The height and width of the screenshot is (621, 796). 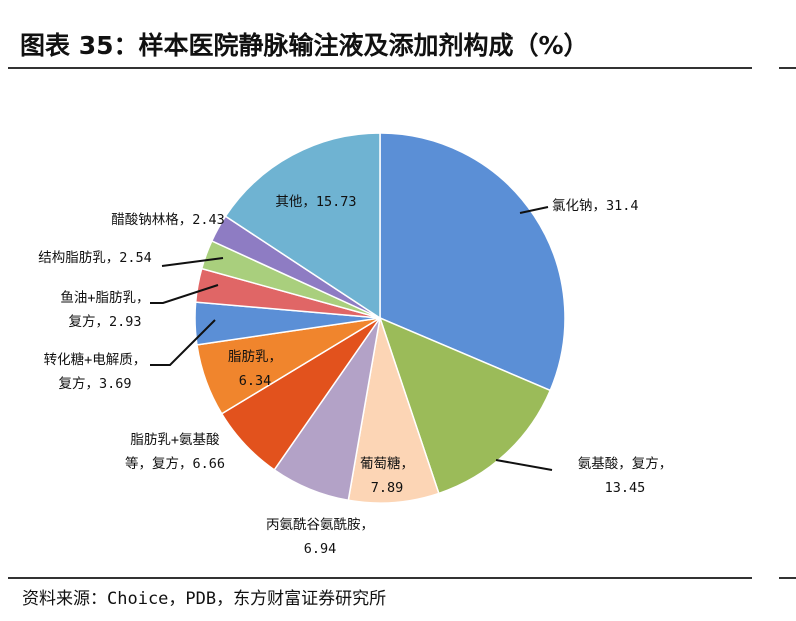 What do you see at coordinates (175, 439) in the screenshot?
I see `slice-label-4-line-0: 脂肪乳+氨基酸` at bounding box center [175, 439].